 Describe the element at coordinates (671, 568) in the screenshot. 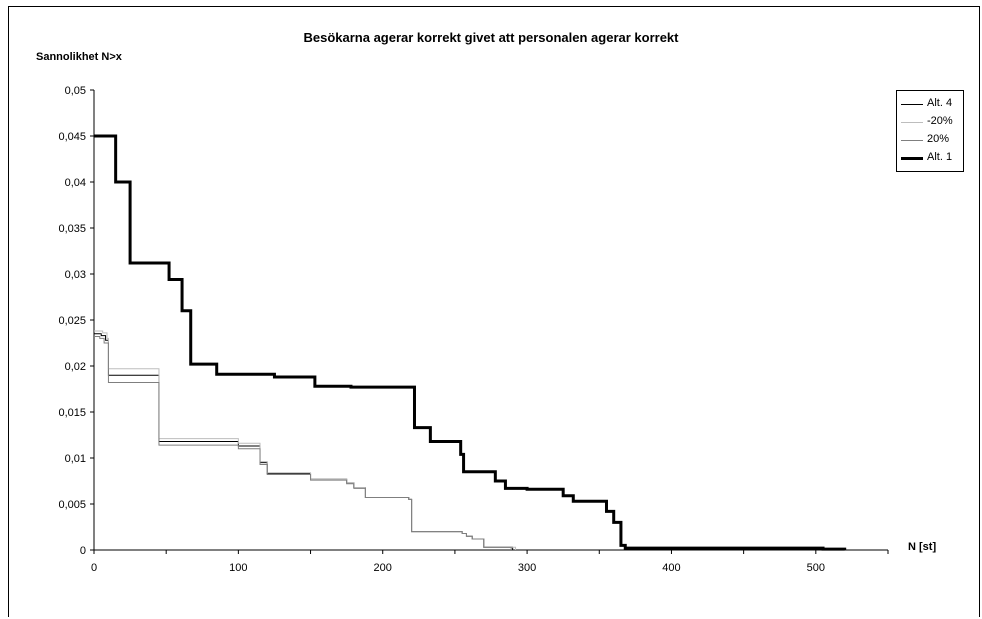

I see `x-tick-label: 400` at that location.